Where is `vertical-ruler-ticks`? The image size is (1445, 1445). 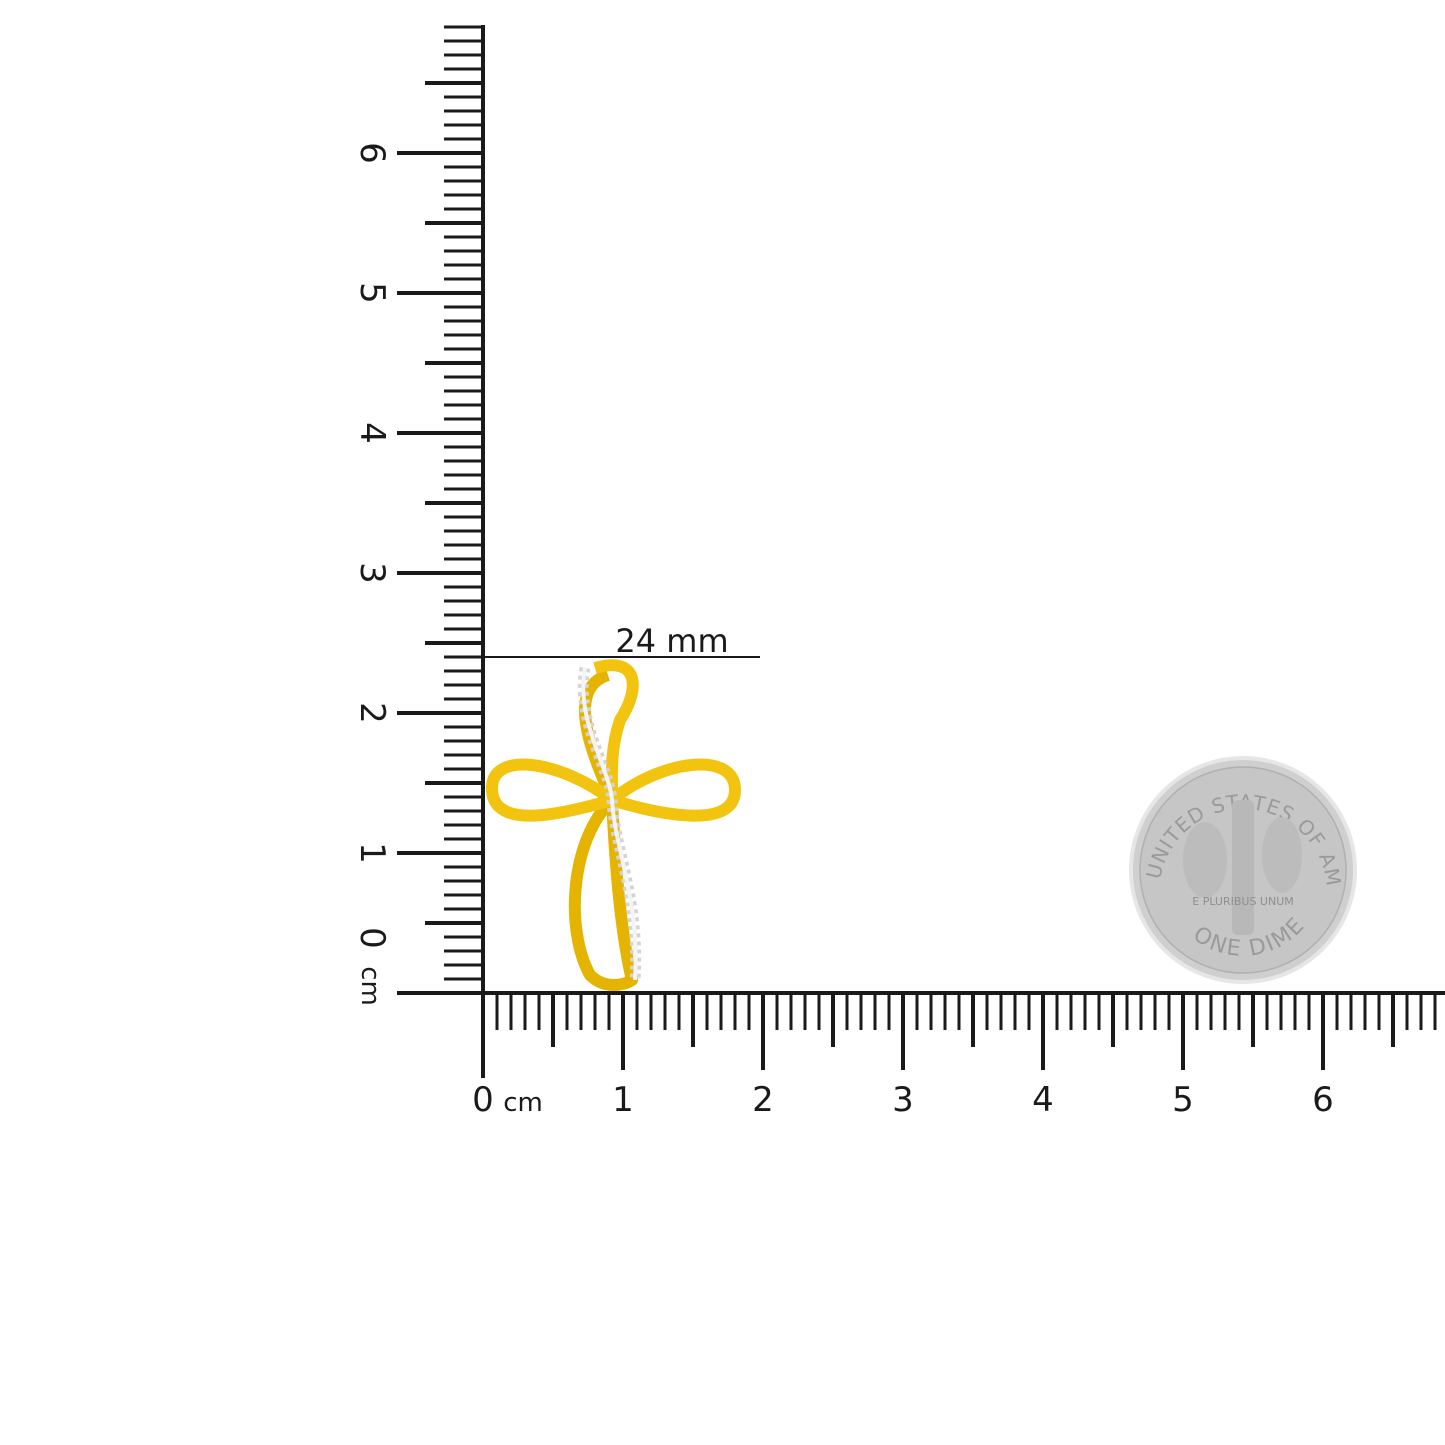 vertical-ruler-ticks is located at coordinates (440, 503).